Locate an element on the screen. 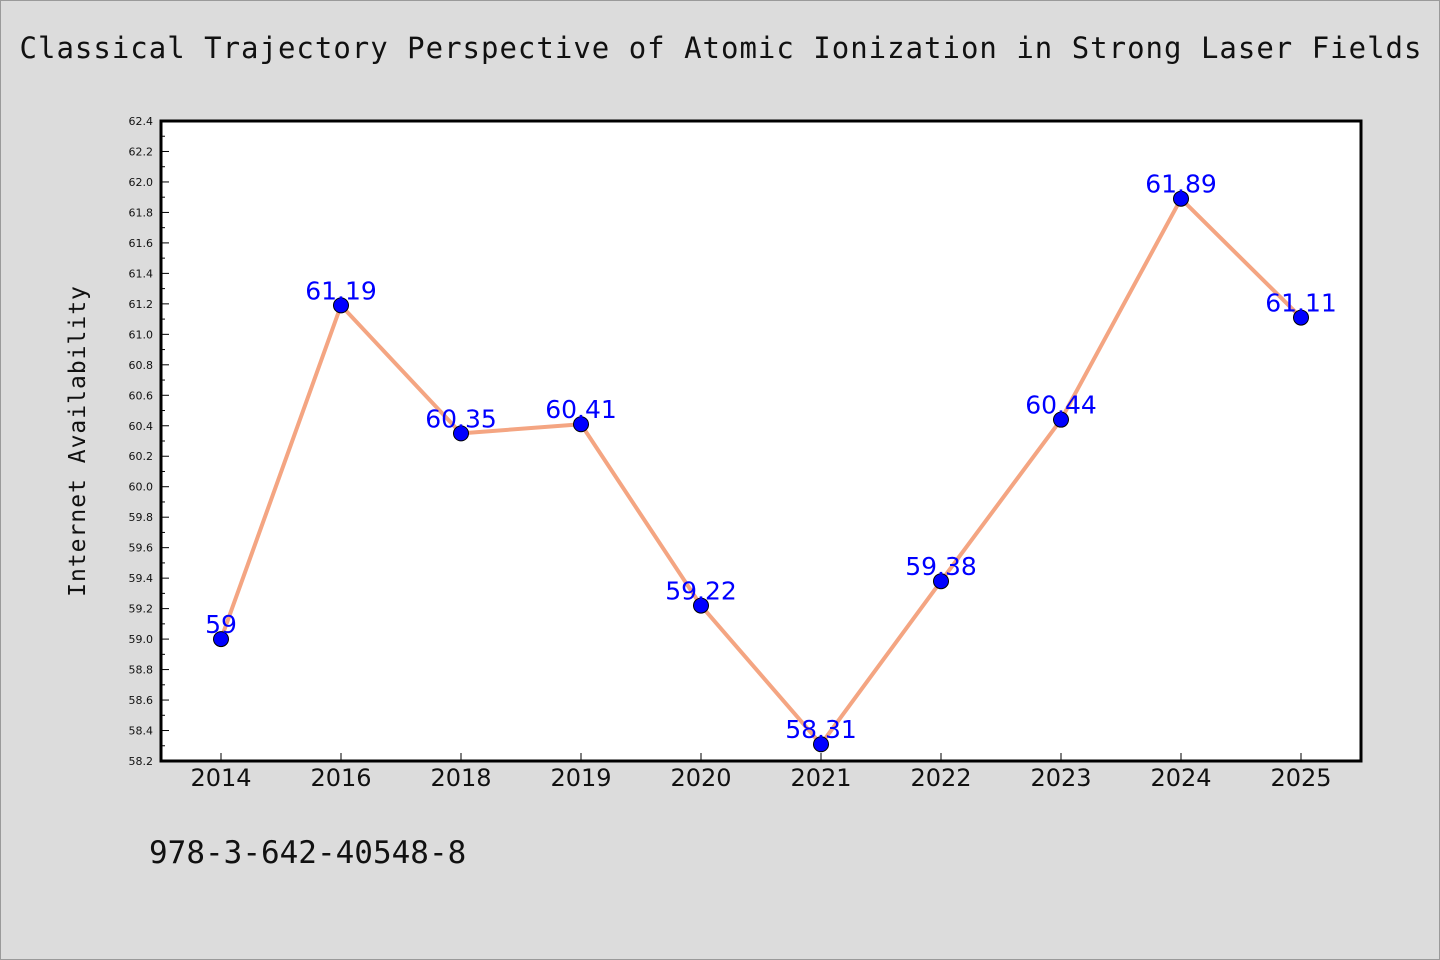 The image size is (1440, 960). x-tick-label: 2022 is located at coordinates (940, 778).